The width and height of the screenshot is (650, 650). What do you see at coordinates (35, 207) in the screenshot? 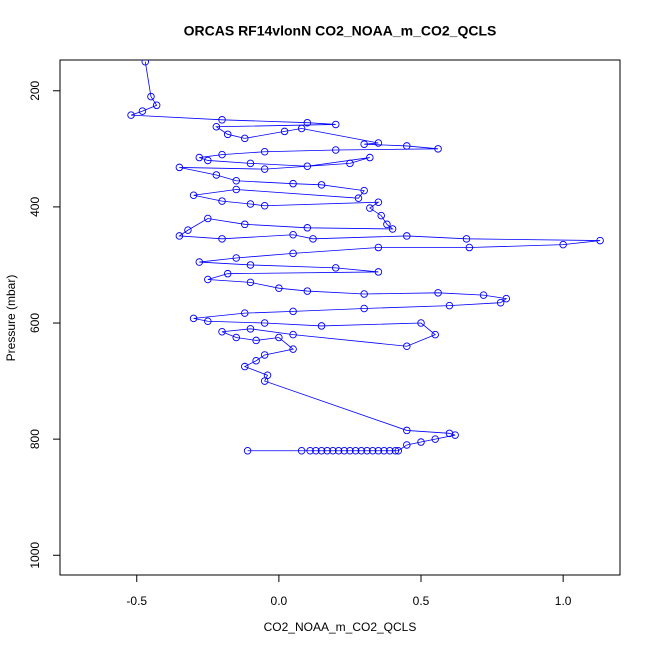
I see `y-tick-label: 400` at bounding box center [35, 207].